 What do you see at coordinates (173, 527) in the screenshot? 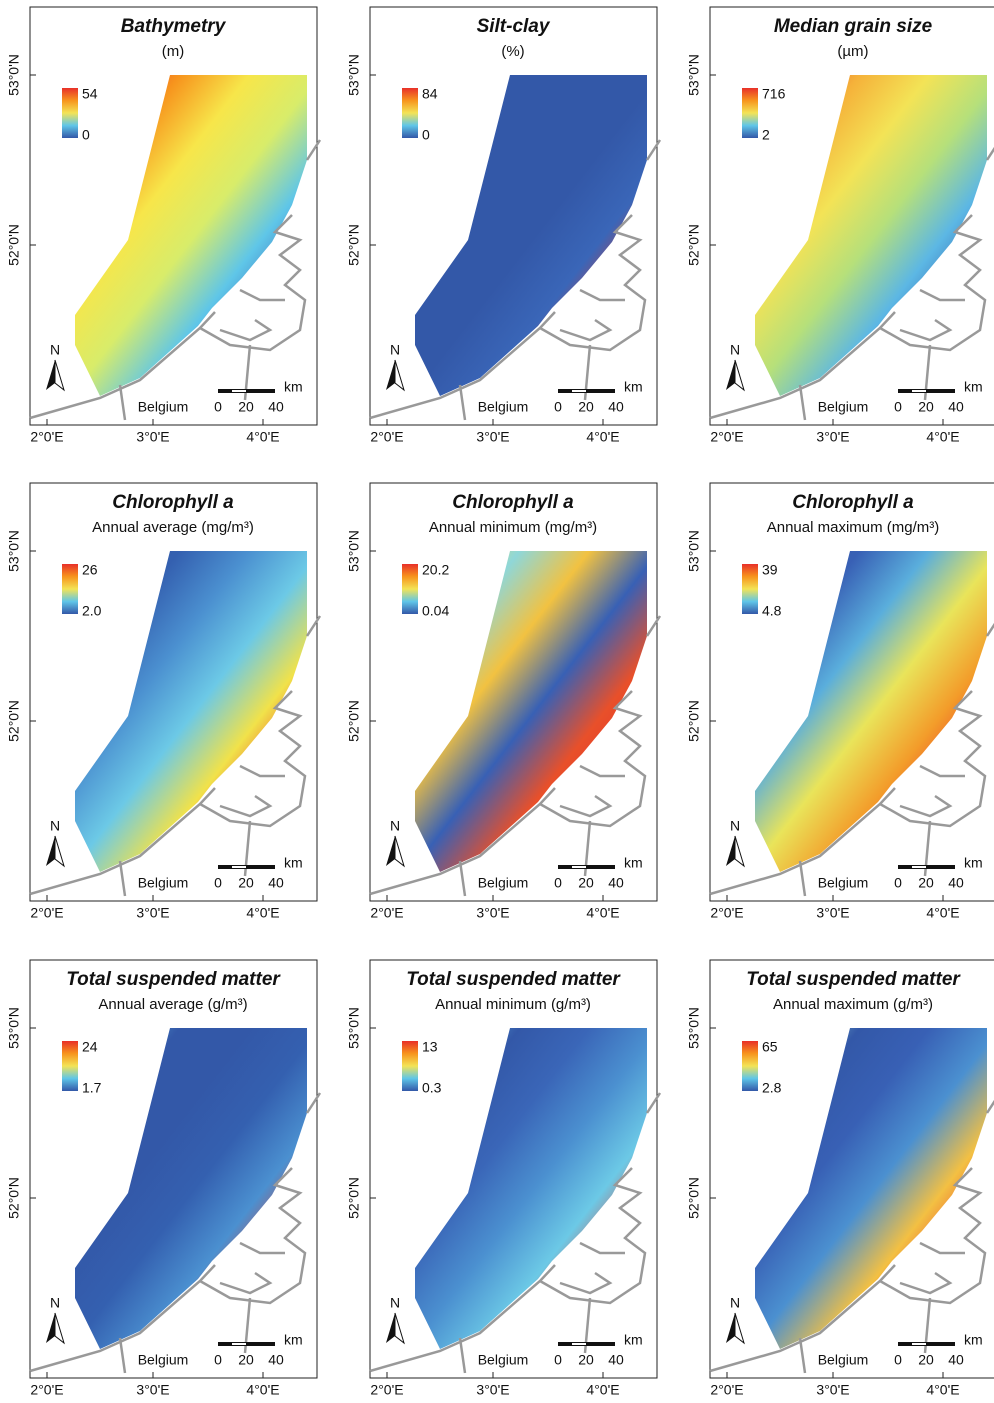
I see `panel-subtitle: Annual average (mg/m³)` at bounding box center [173, 527].